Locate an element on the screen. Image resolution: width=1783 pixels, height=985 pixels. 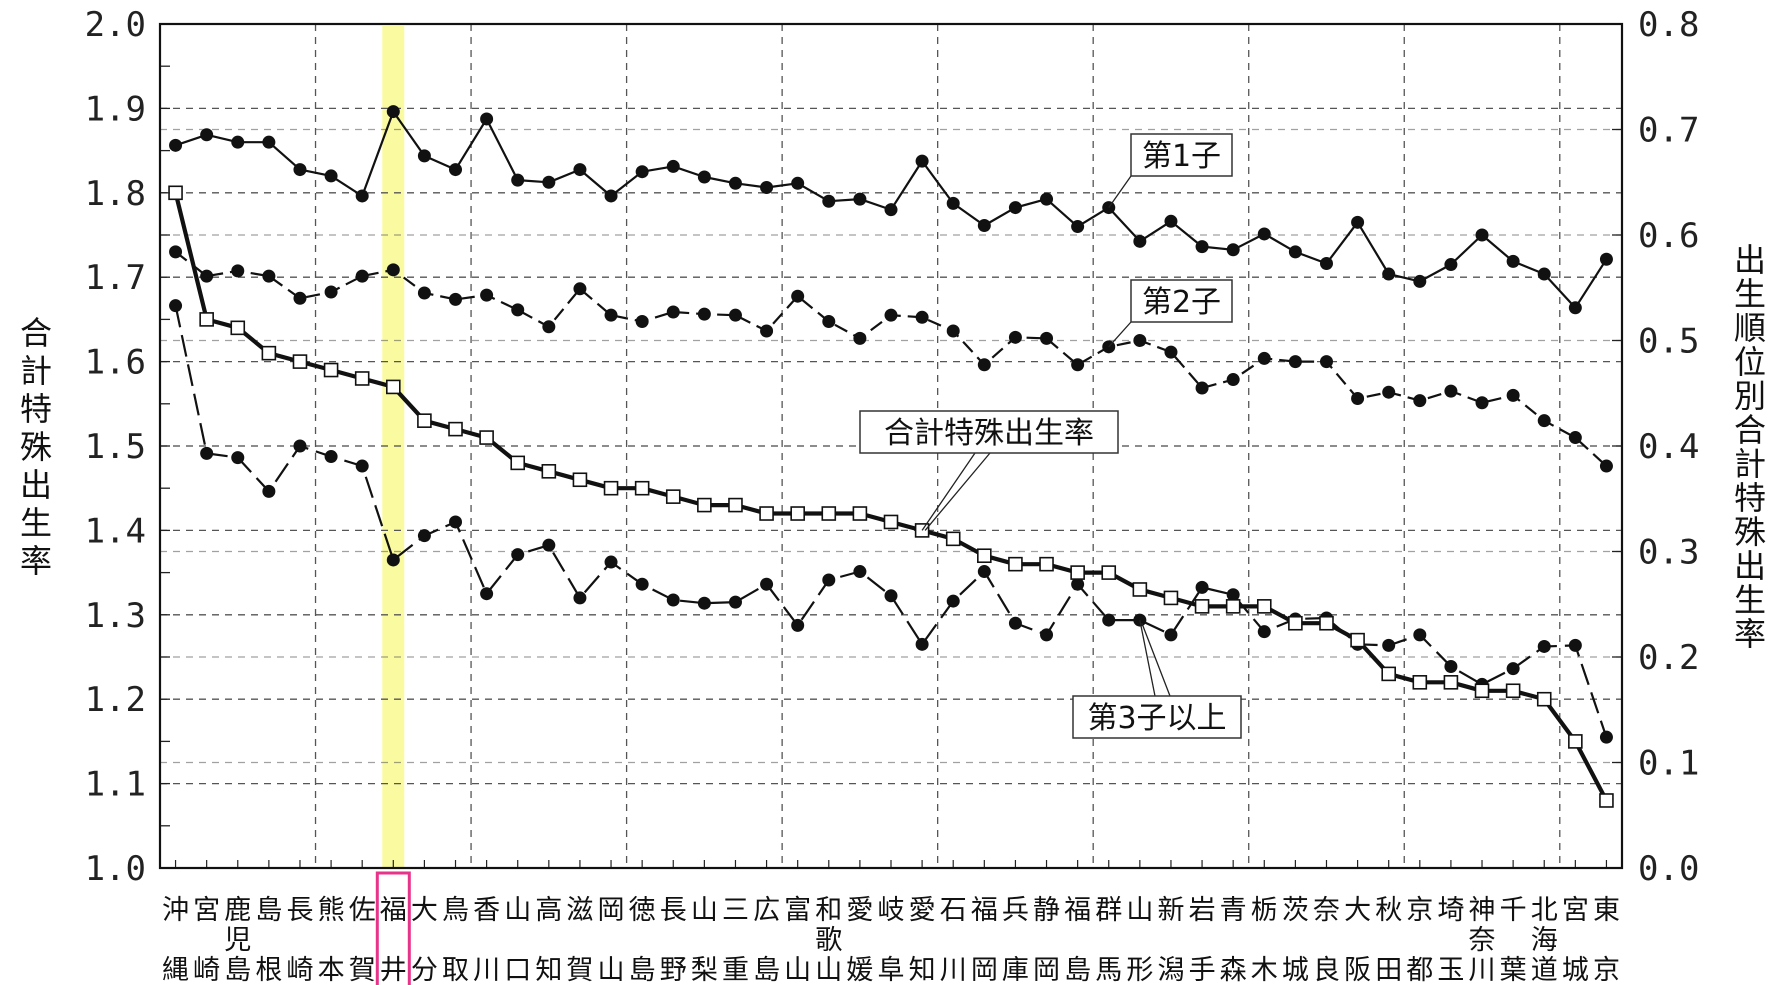
category-label: 広 is located at coordinates (766, 910).